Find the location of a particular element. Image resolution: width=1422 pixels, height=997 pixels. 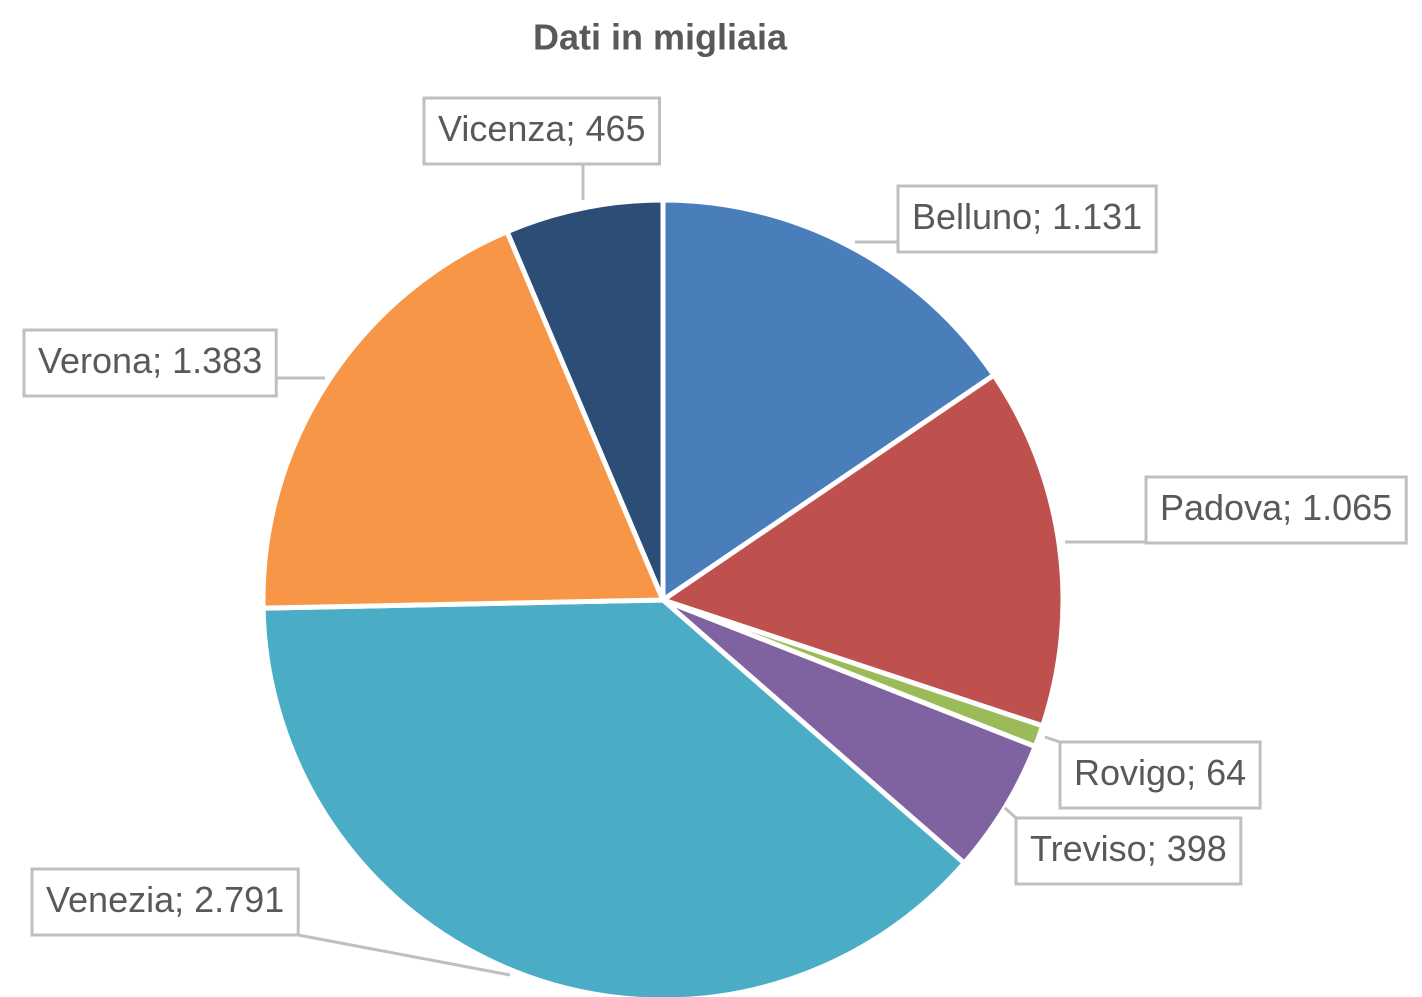

label-text: Padova; 1.065 is located at coordinates (1276, 507).